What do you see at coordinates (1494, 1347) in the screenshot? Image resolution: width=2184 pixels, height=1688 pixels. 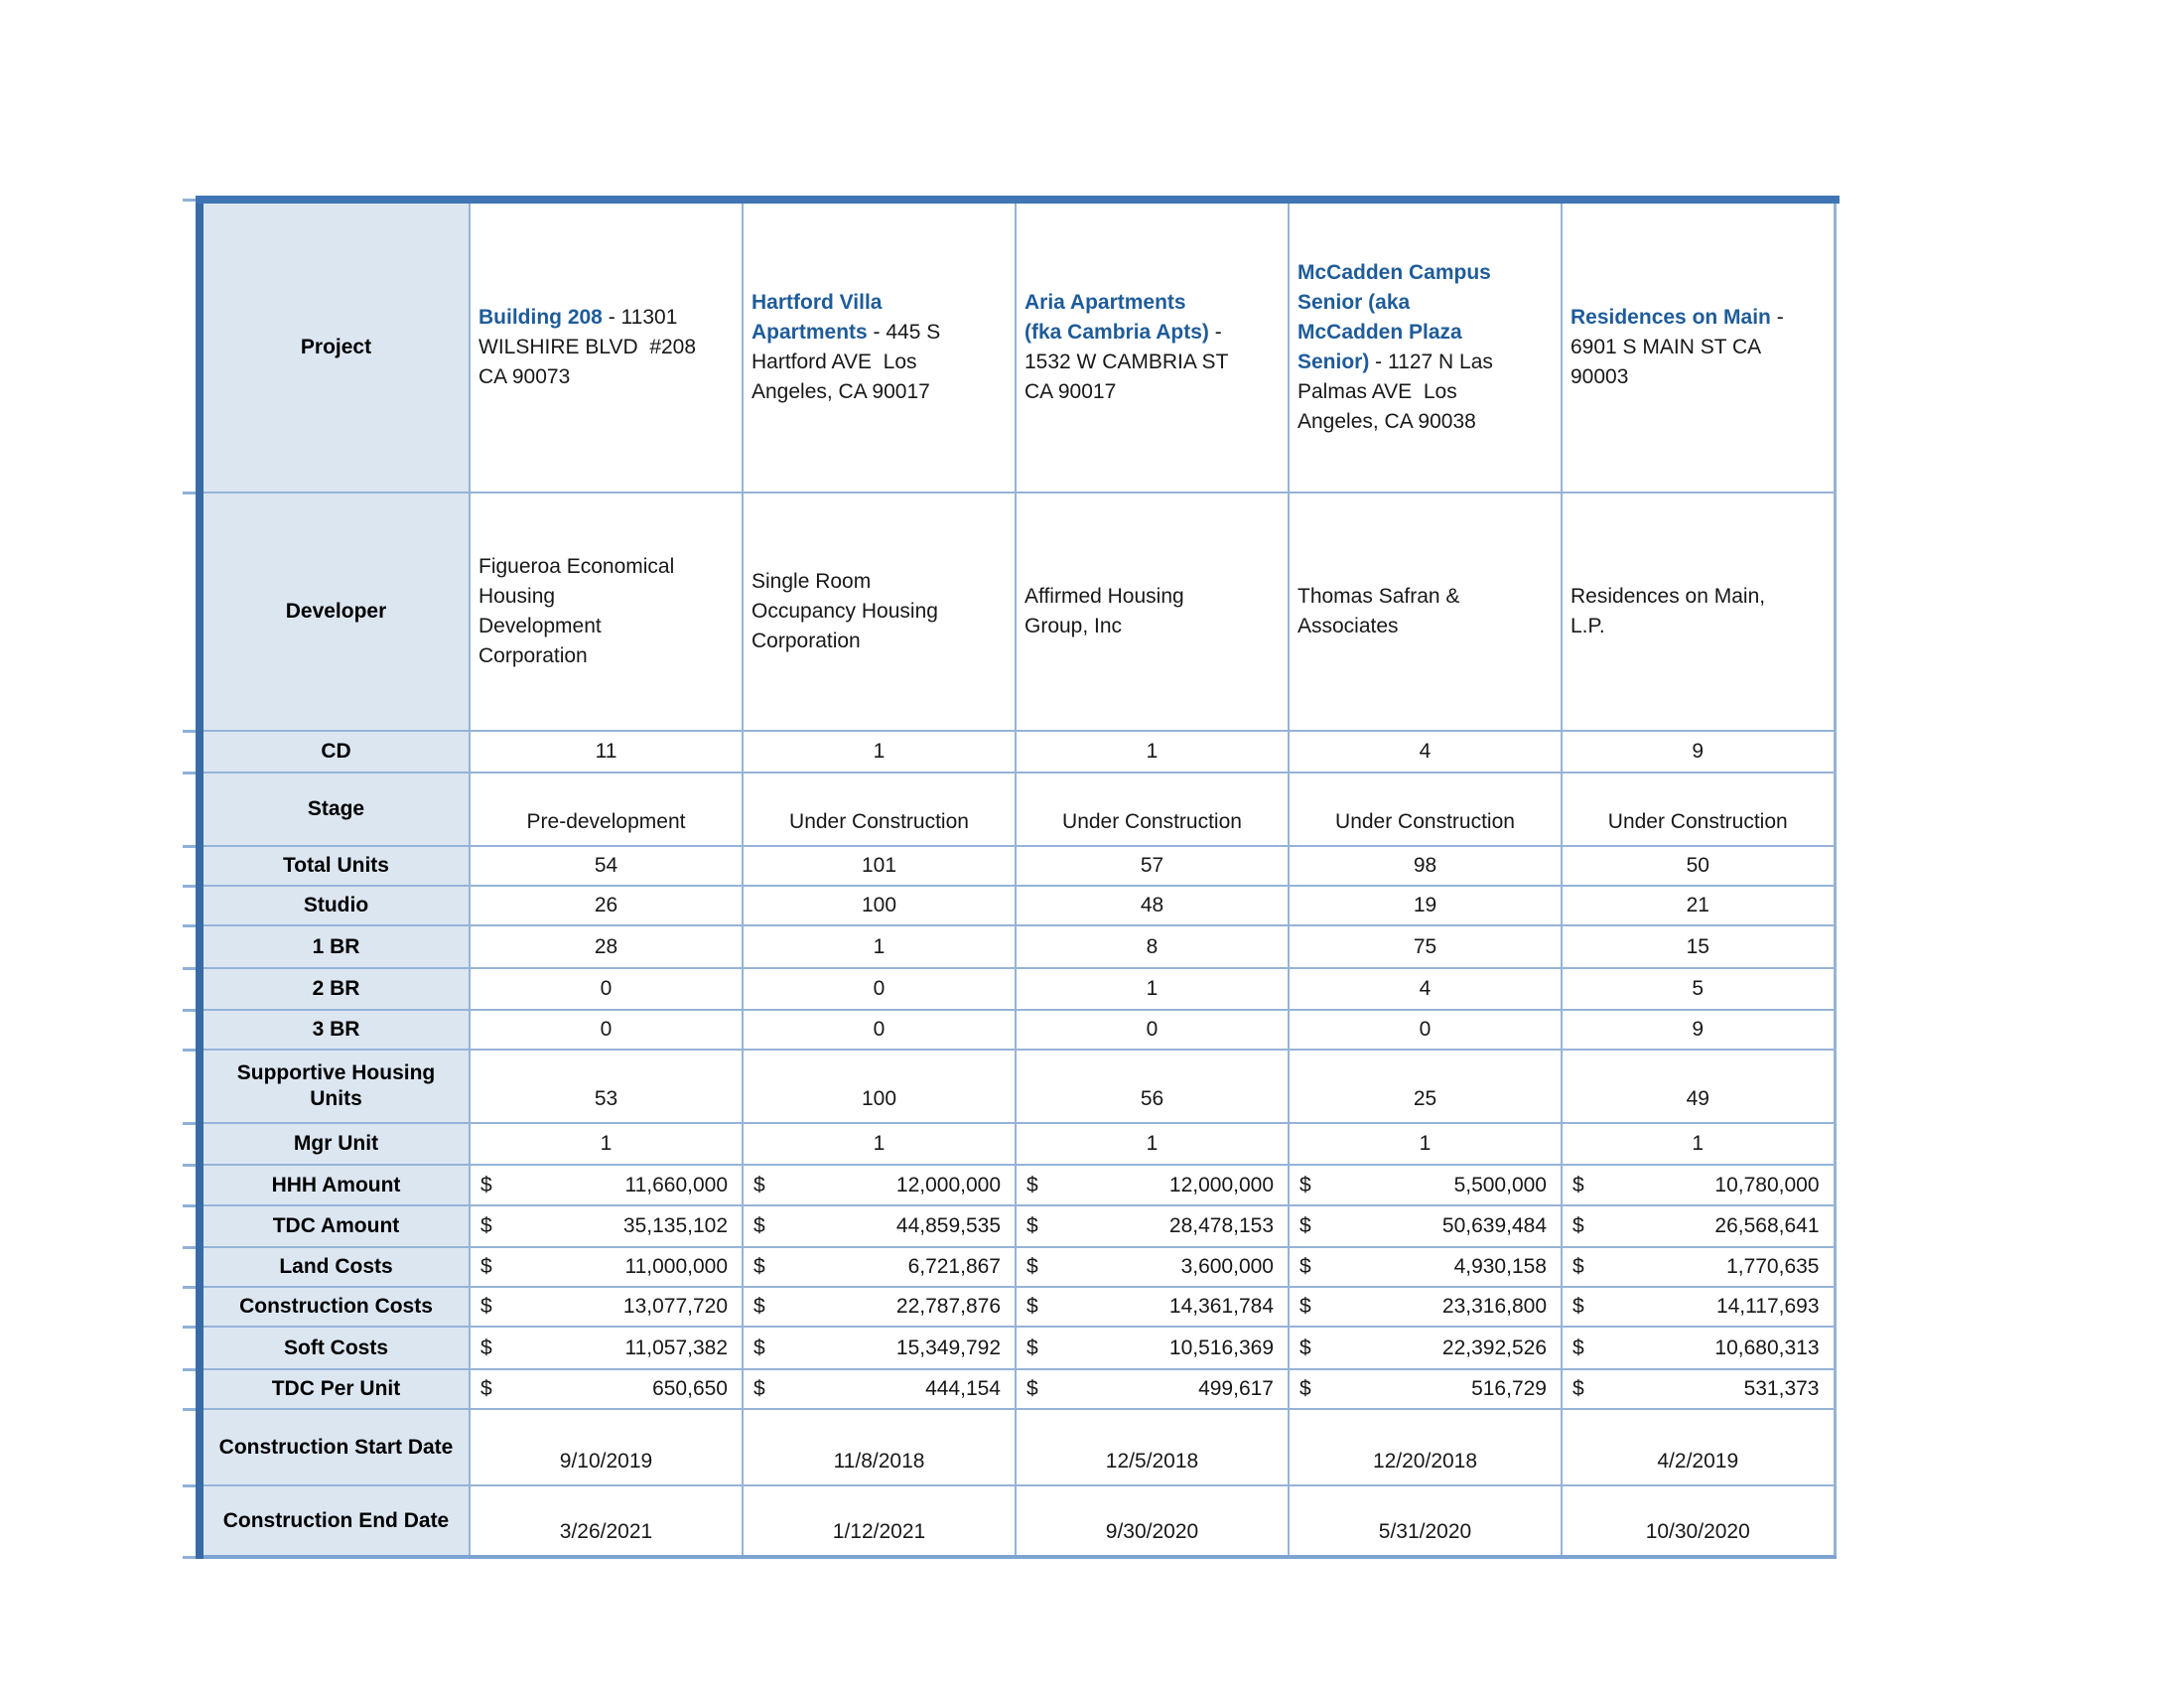 I see `amount-value: 22,392,526` at bounding box center [1494, 1347].